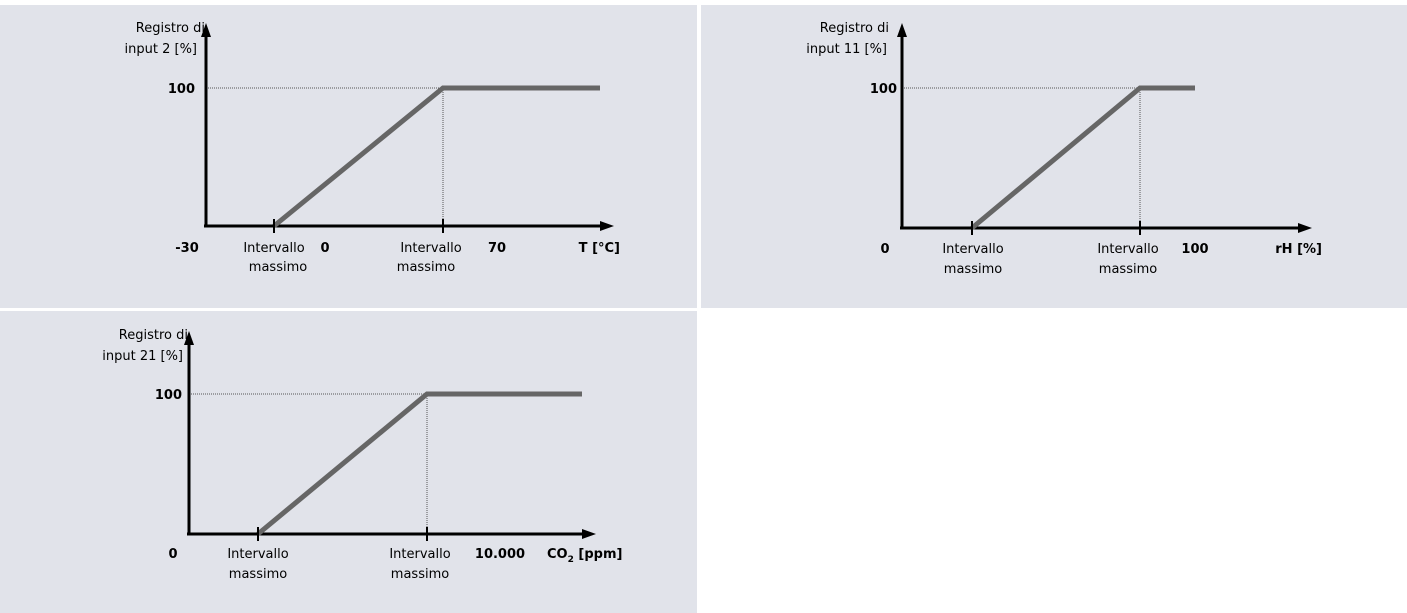 Image resolution: width=1407 pixels, height=613 pixels. I want to click on x-tick-label: 70, so click(497, 248).